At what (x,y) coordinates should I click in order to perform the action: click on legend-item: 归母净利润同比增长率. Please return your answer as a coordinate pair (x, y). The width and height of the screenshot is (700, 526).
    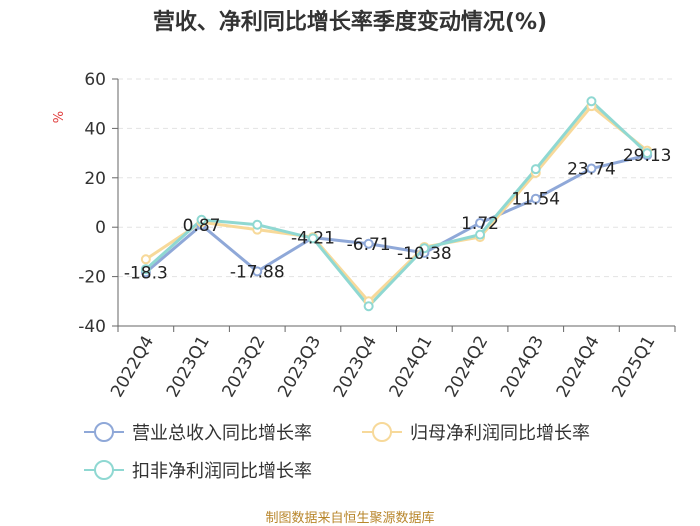
    Looking at the image, I should click on (476, 433).